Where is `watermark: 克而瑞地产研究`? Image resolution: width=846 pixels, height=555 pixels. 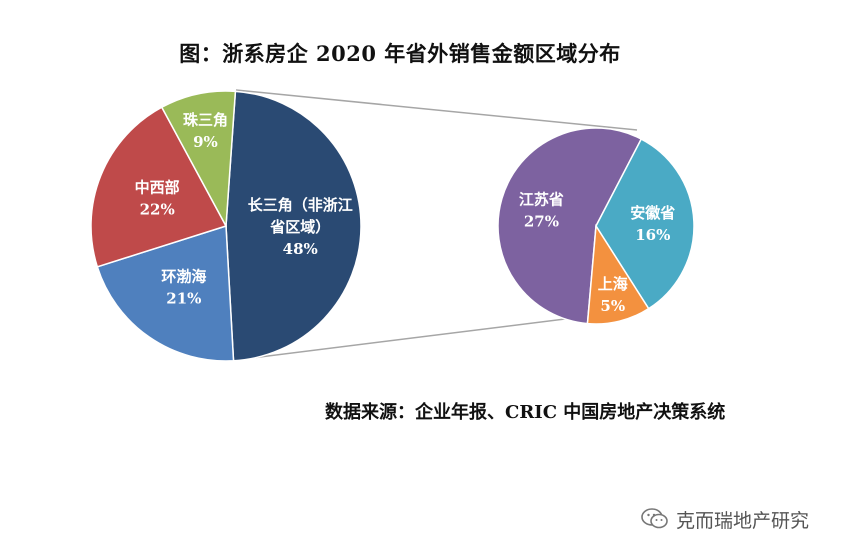
watermark: 克而瑞地产研究 is located at coordinates (724, 519).